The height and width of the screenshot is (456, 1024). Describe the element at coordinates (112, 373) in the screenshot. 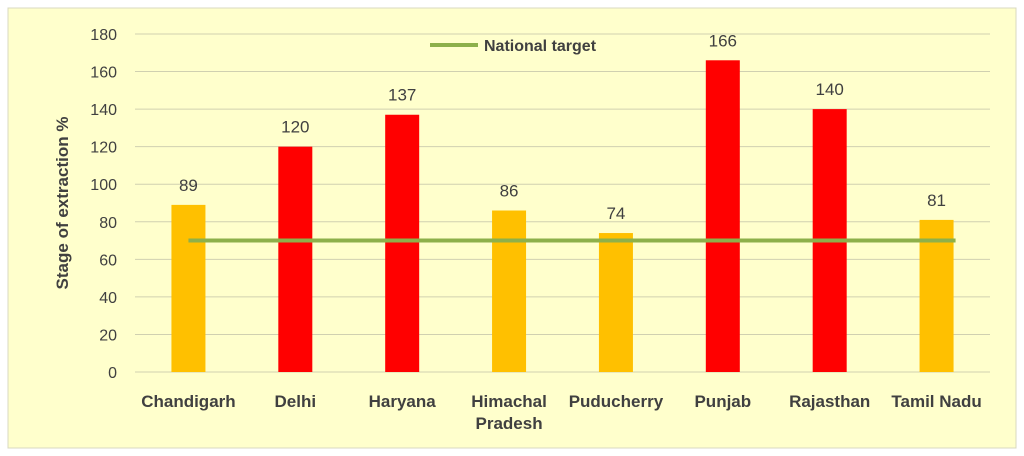

I see `y-tick-label: 0` at that location.